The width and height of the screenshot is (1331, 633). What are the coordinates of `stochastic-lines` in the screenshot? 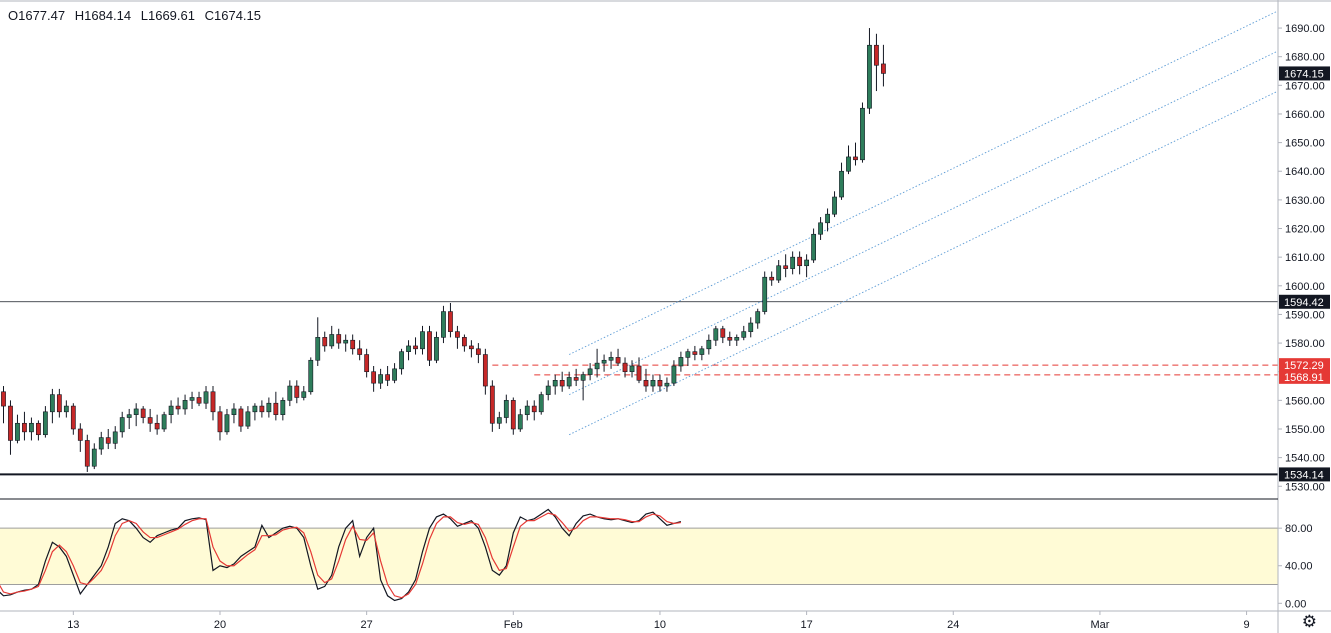 It's located at (341, 555).